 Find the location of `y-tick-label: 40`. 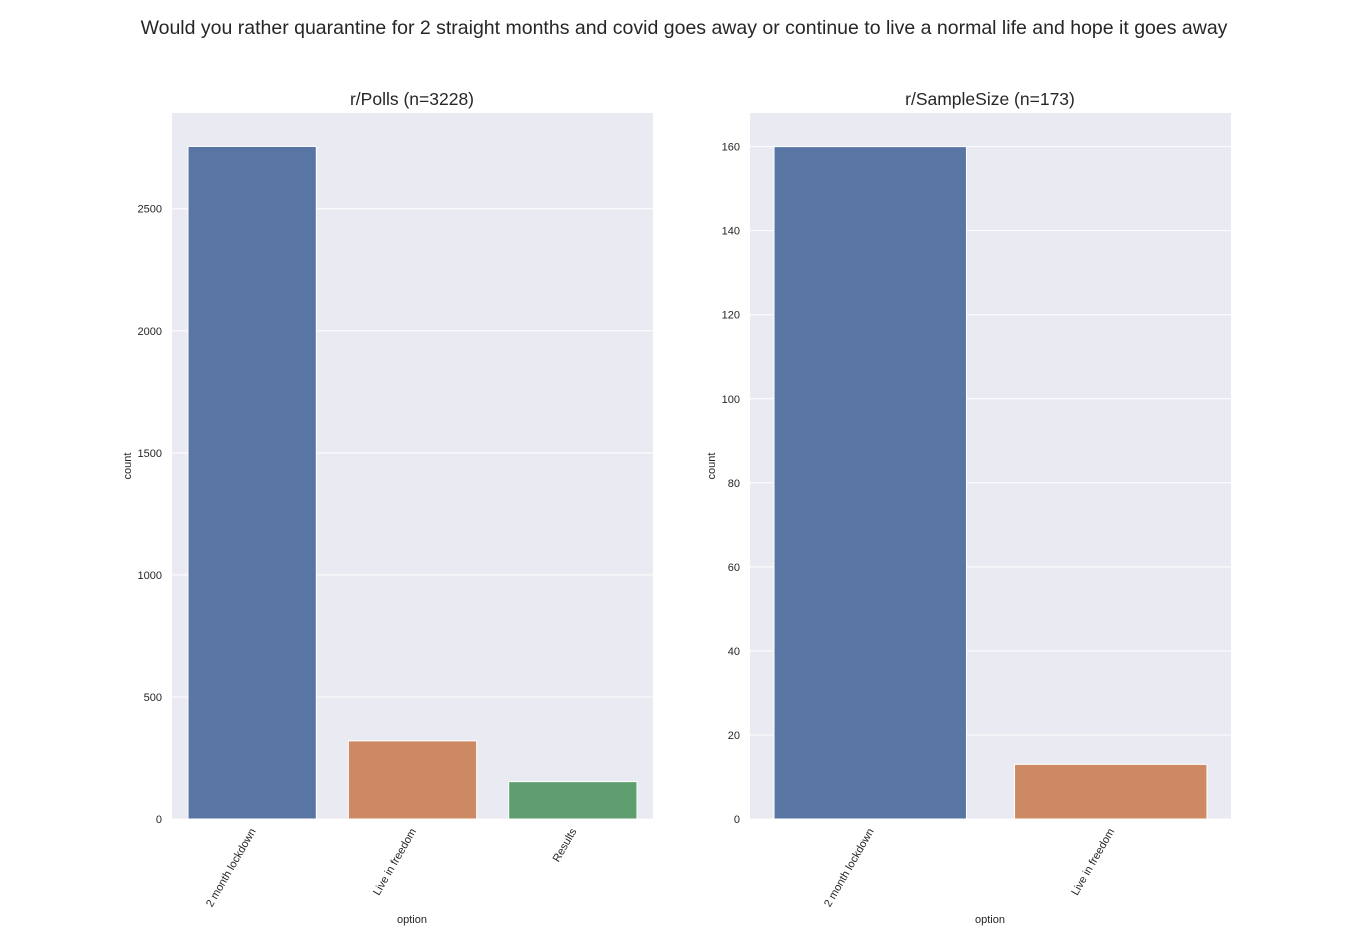

y-tick-label: 40 is located at coordinates (734, 652).